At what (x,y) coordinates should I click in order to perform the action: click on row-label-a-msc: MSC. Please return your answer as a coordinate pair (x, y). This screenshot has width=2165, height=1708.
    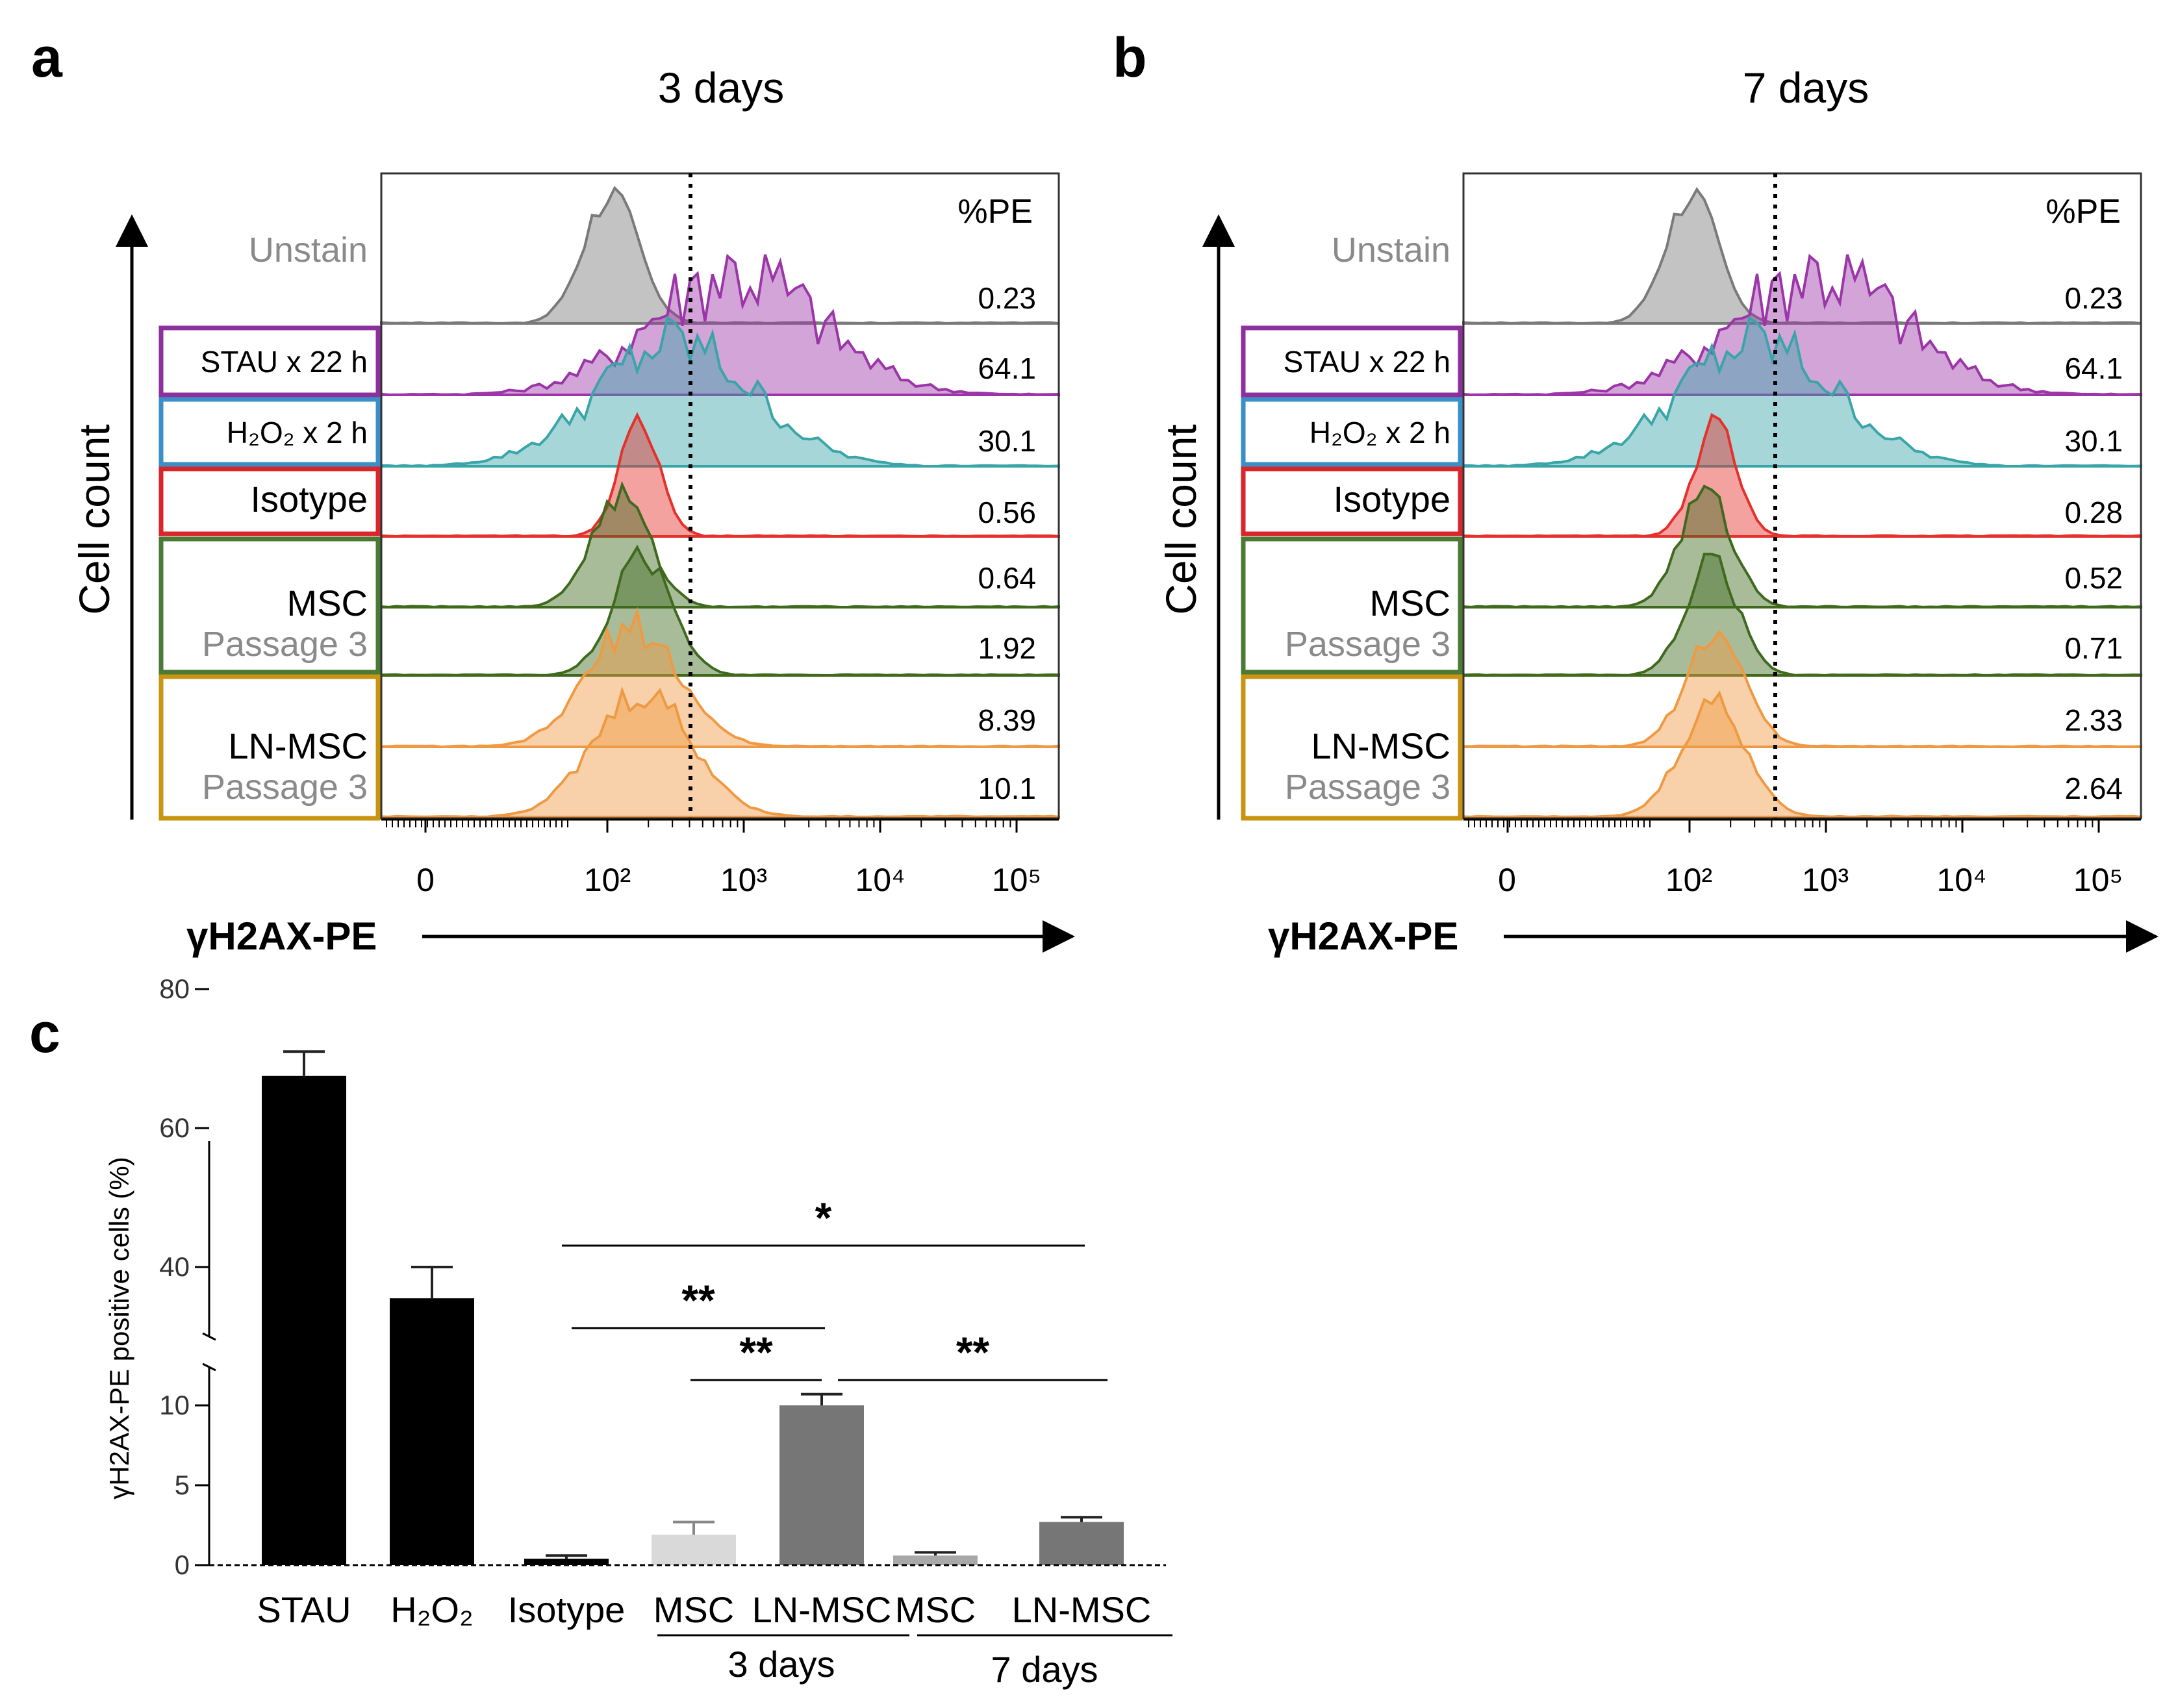
    Looking at the image, I should click on (327, 603).